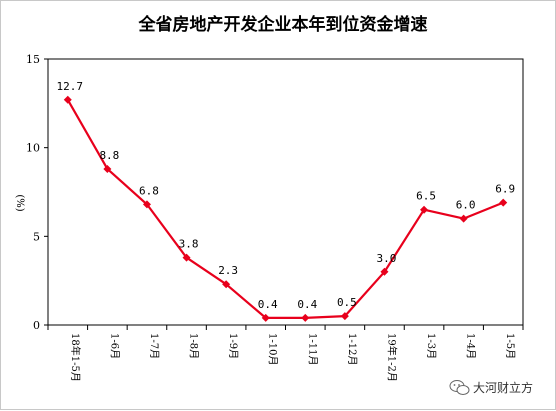  I want to click on x-tick-label: 1-10月, so click(273, 349).